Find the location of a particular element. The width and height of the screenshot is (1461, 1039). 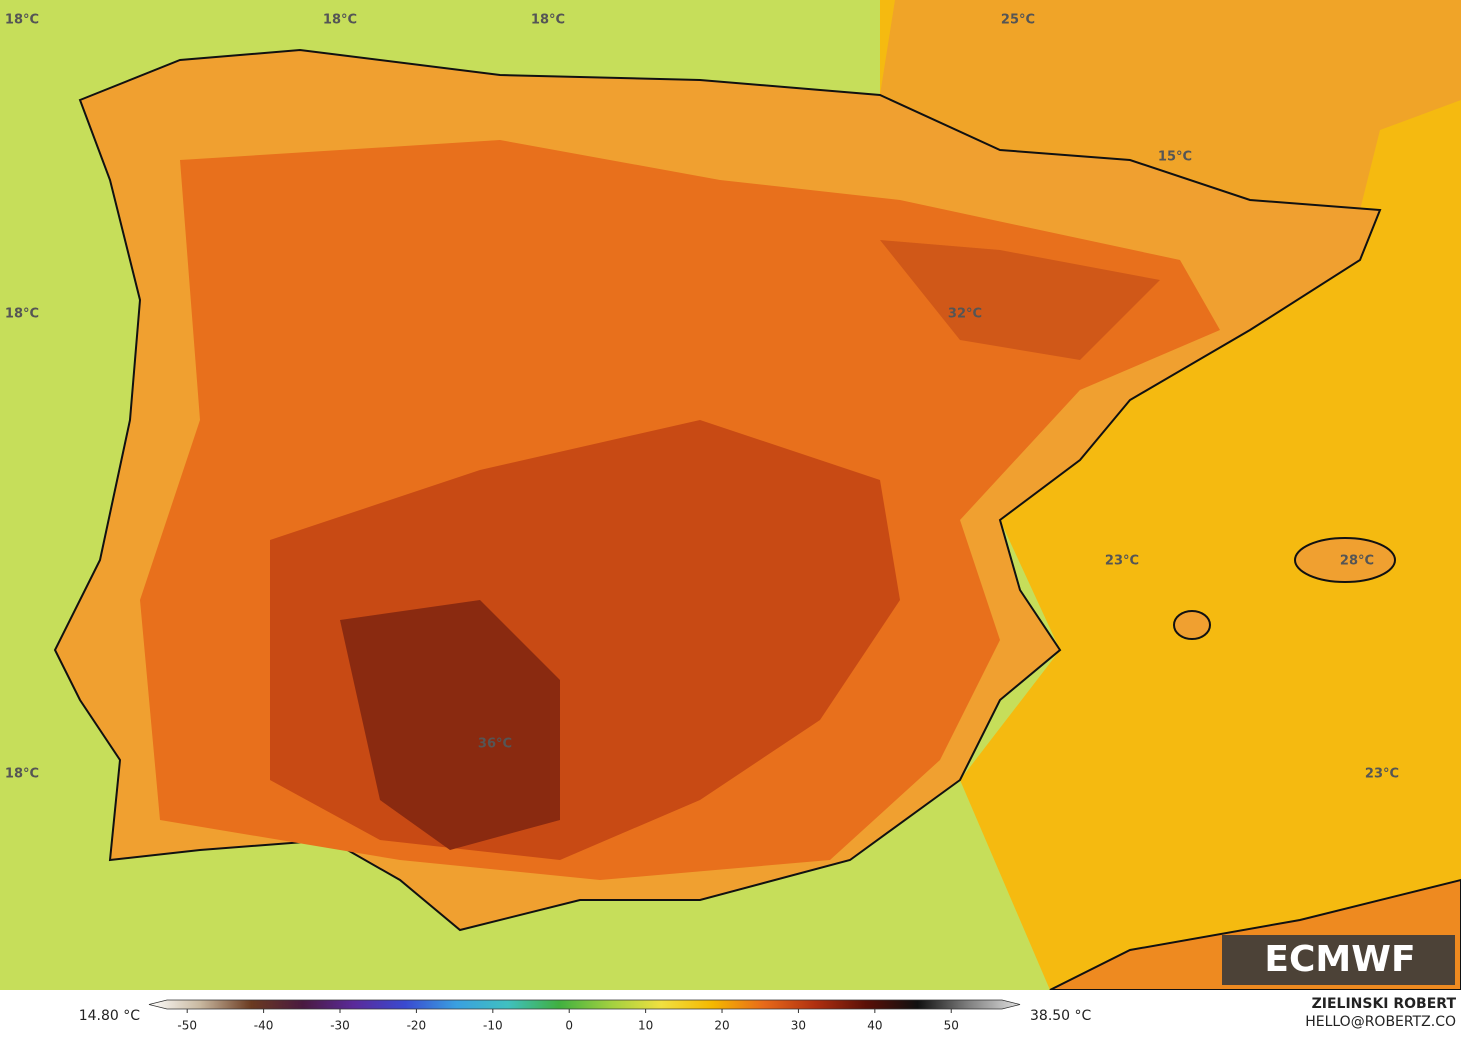

credit-name: ZIELINSKI ROBERT is located at coordinates (1384, 1004).